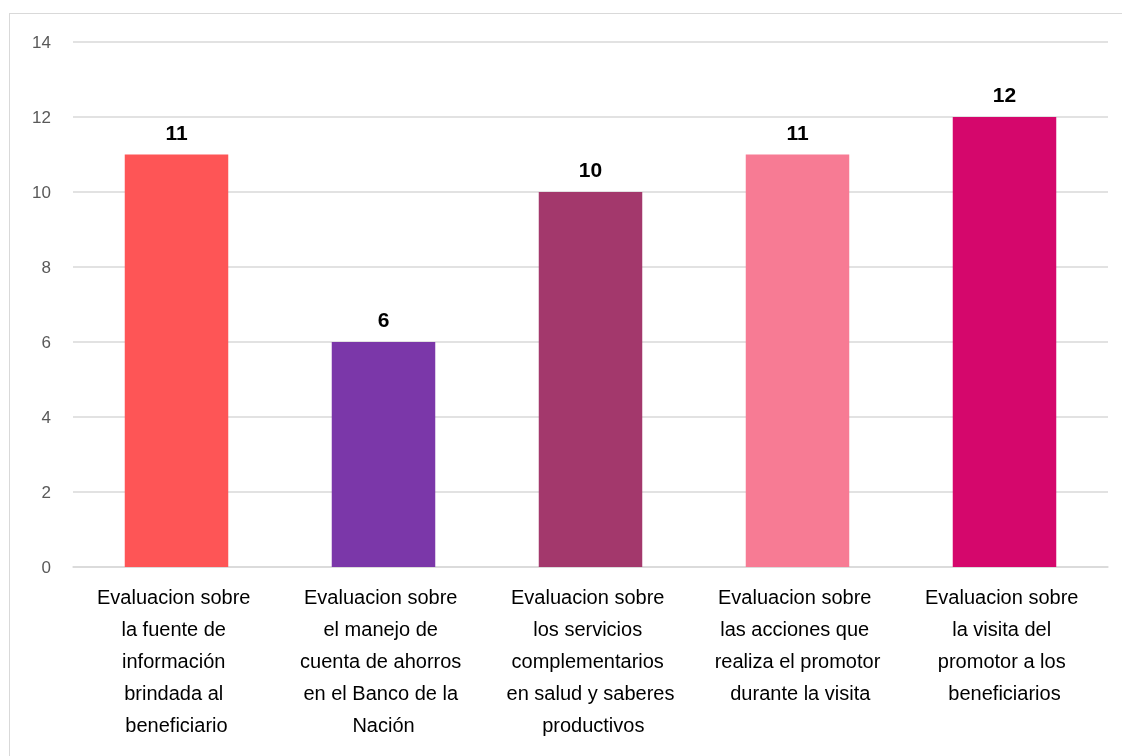  What do you see at coordinates (46, 342) in the screenshot?
I see `y-tick-label: 6` at bounding box center [46, 342].